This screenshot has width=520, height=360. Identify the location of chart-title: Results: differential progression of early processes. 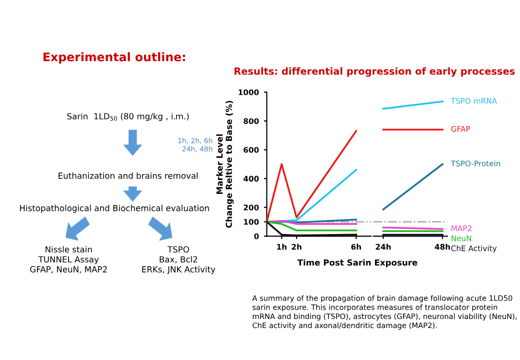
(374, 72).